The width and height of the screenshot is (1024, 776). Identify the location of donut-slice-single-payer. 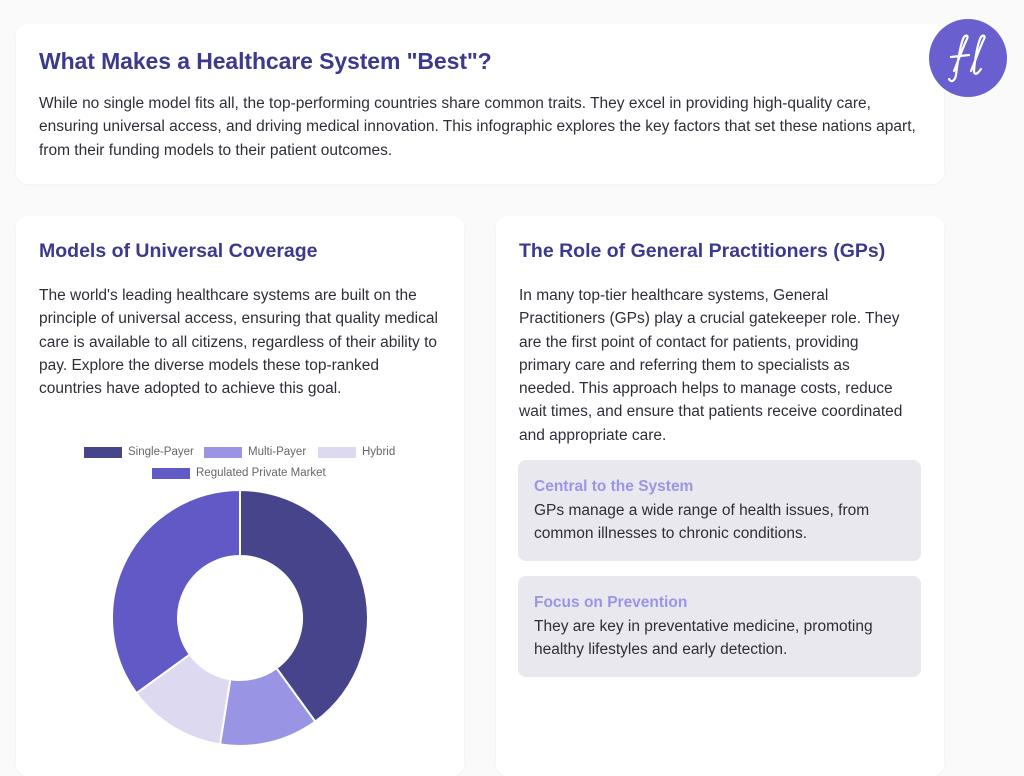
(304, 605).